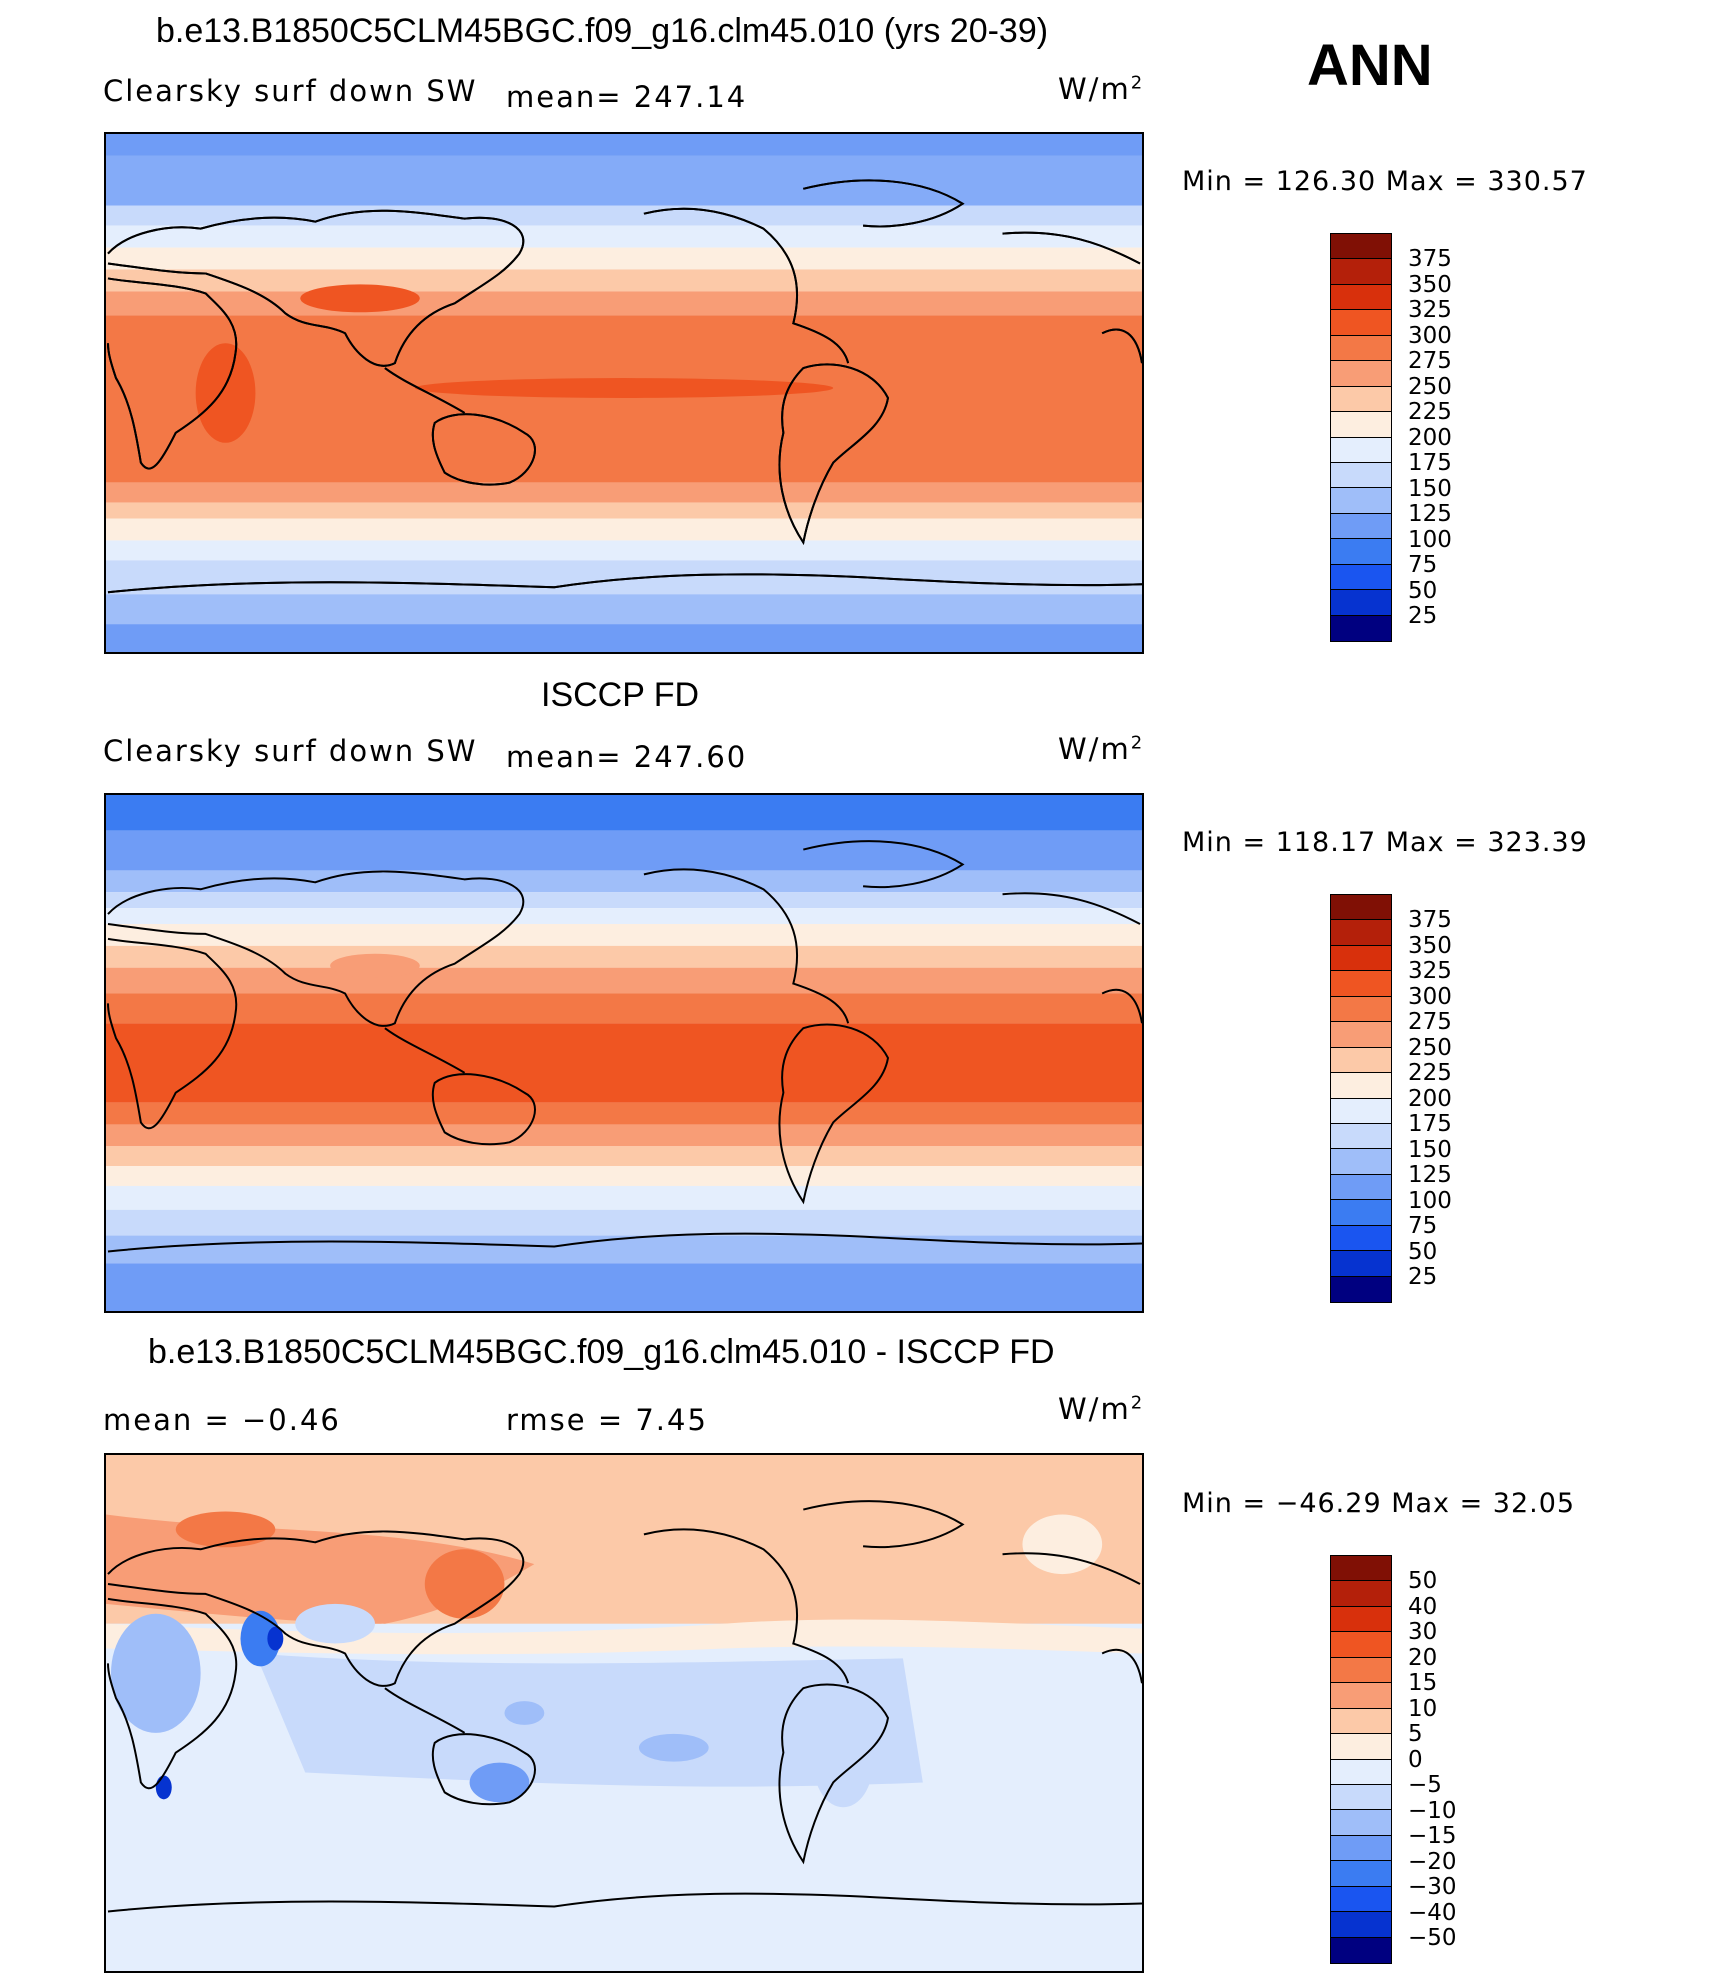 Image resolution: width=1710 pixels, height=1979 pixels. What do you see at coordinates (1432, 1810) in the screenshot?
I see `panel3-cbar-label: −10` at bounding box center [1432, 1810].